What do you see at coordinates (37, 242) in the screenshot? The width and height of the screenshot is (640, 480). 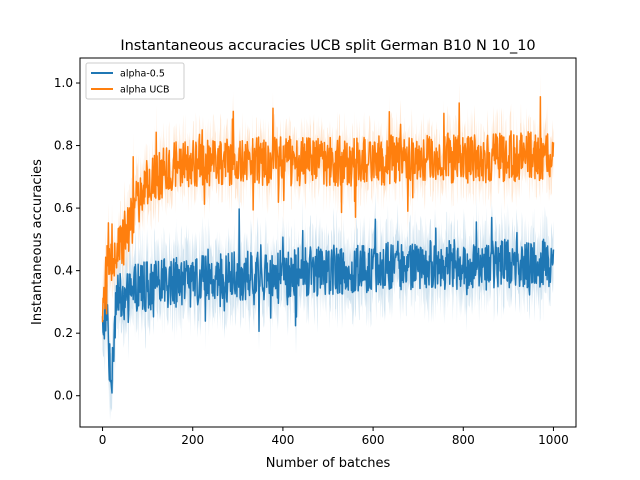 I see `y-axis-label: Instantaneous accuracies` at bounding box center [37, 242].